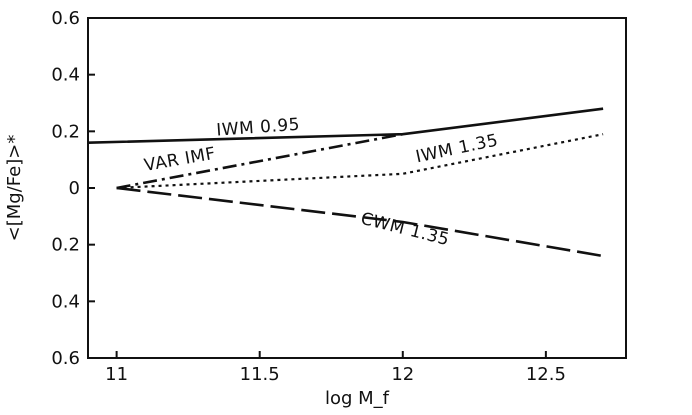  Describe the element at coordinates (546, 374) in the screenshot. I see `x-tick-label: 12.5` at that location.